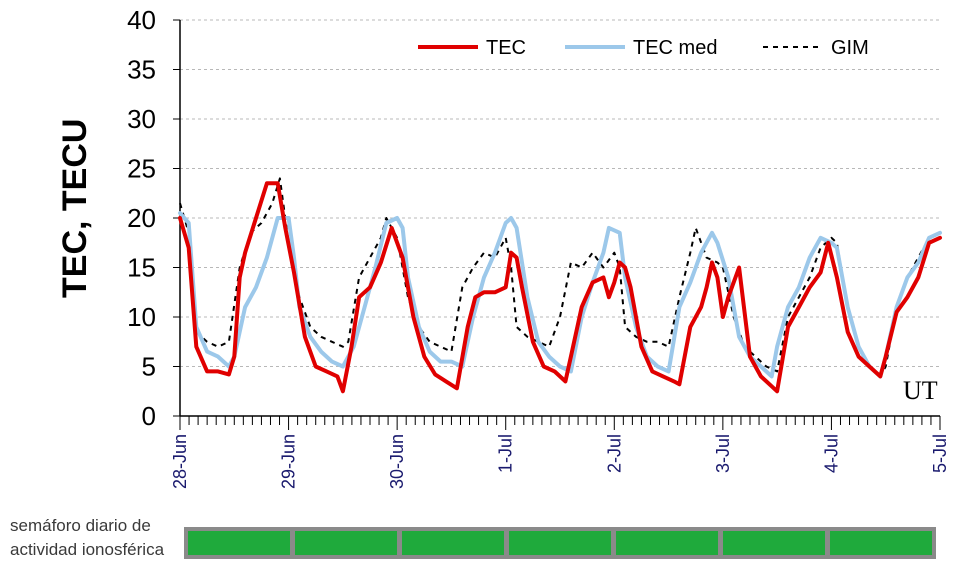 Image resolution: width=959 pixels, height=574 pixels. I want to click on x-tick-label: 2-Jul, so click(614, 453).